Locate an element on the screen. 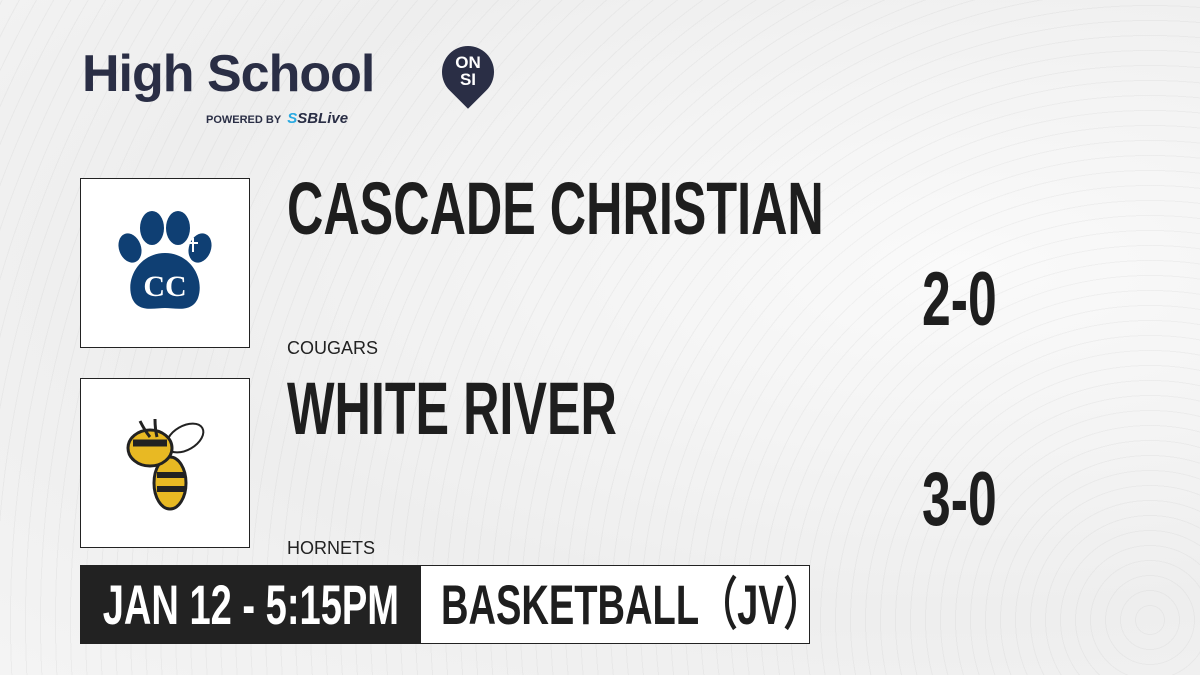 This screenshot has width=1200, height=675. team-mascot: HORNETS is located at coordinates (331, 548).